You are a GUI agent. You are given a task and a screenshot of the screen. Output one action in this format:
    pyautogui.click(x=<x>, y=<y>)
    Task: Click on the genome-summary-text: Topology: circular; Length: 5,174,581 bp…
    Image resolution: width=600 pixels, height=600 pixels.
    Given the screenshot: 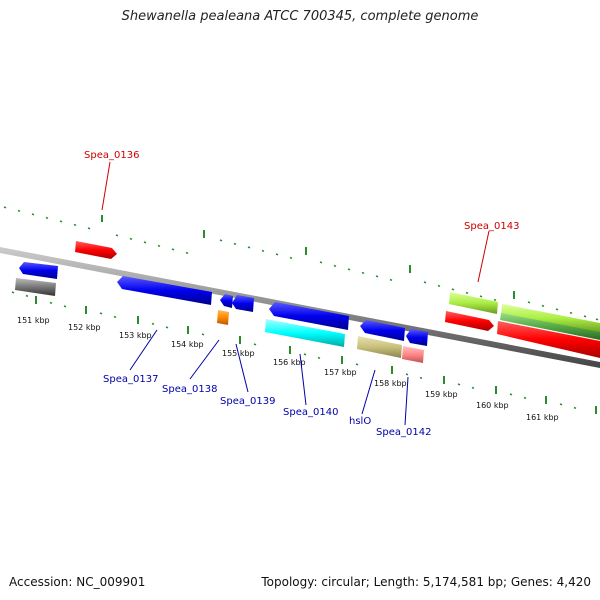 What is the action you would take?
    pyautogui.click(x=426, y=582)
    